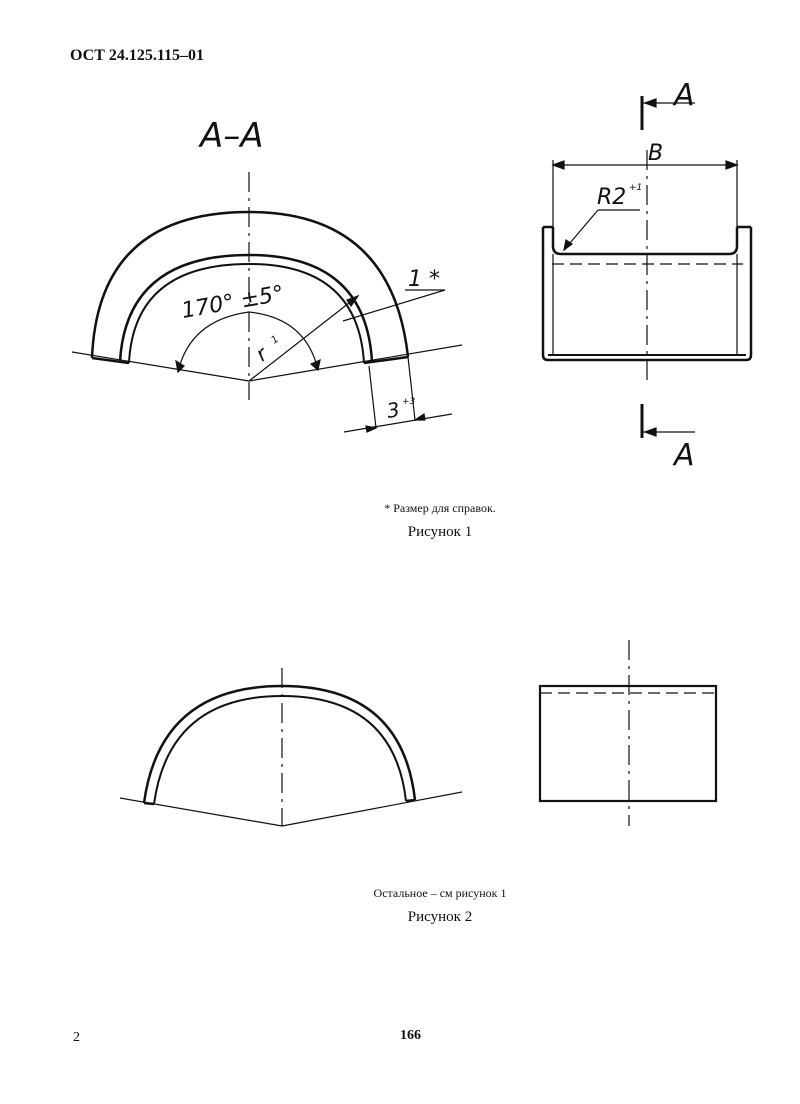  I want to click on thickness-dimension-label: 3, so click(393, 410).